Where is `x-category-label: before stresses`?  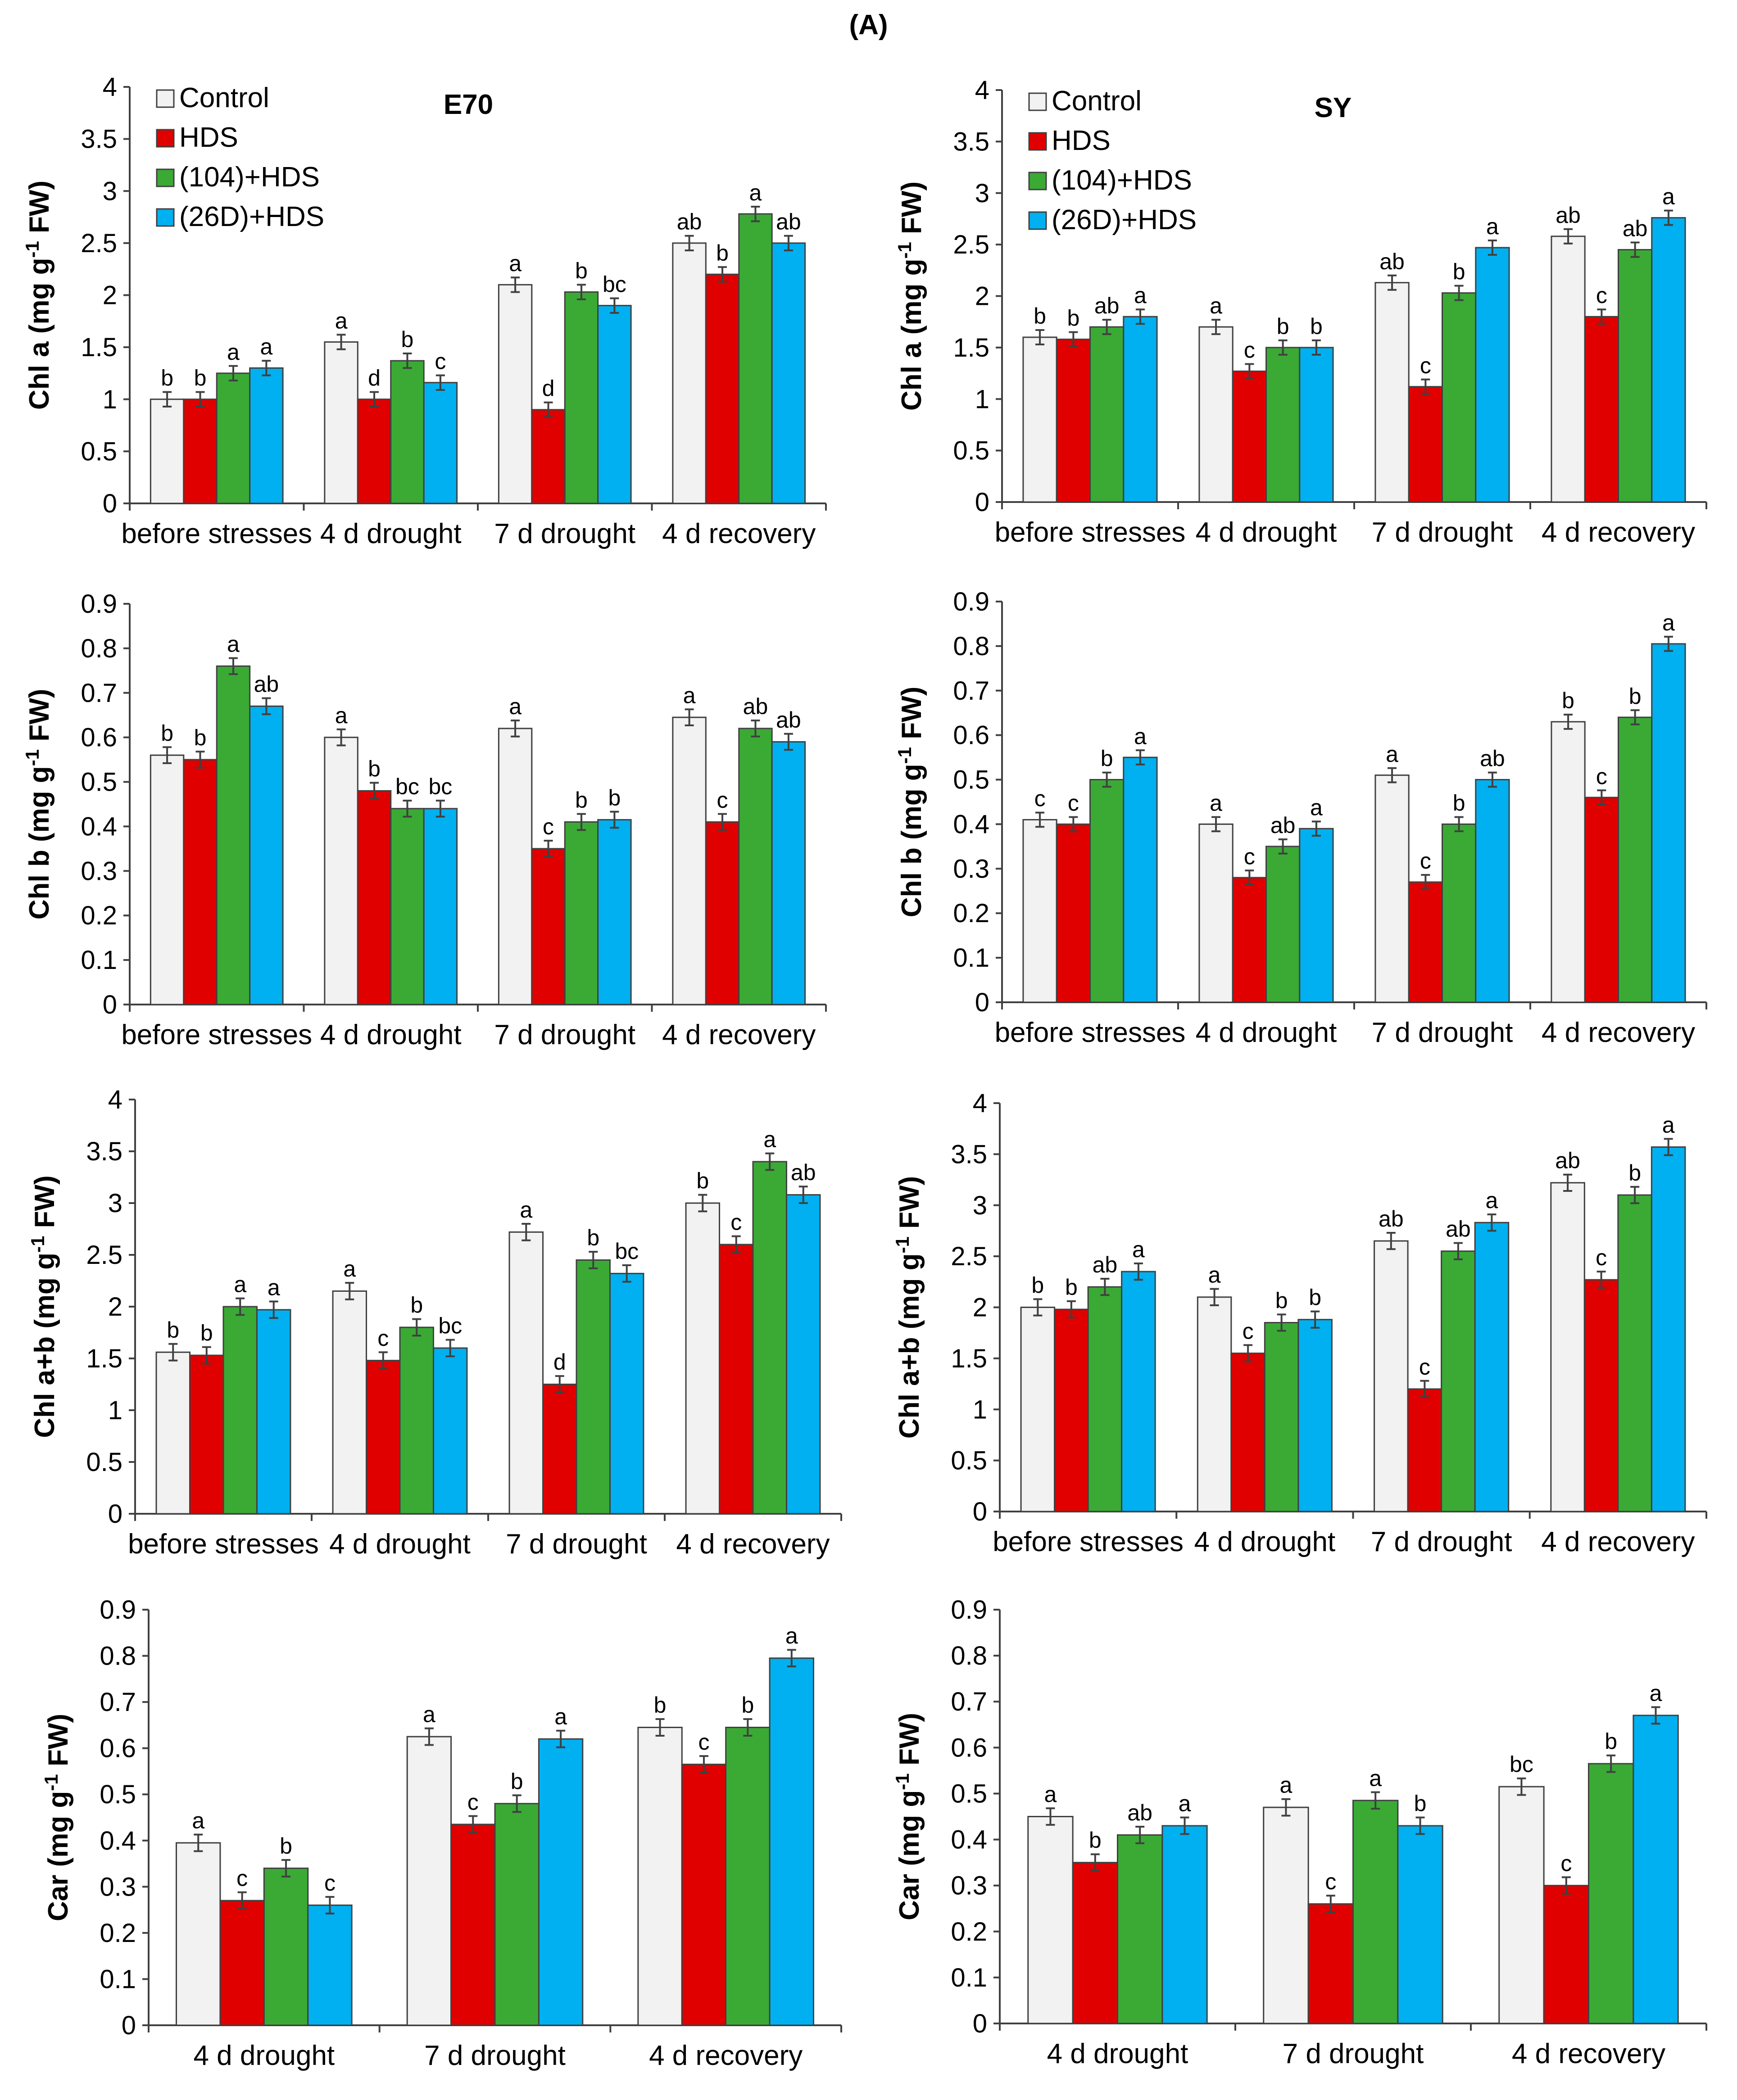 x-category-label: before stresses is located at coordinates (1090, 1032).